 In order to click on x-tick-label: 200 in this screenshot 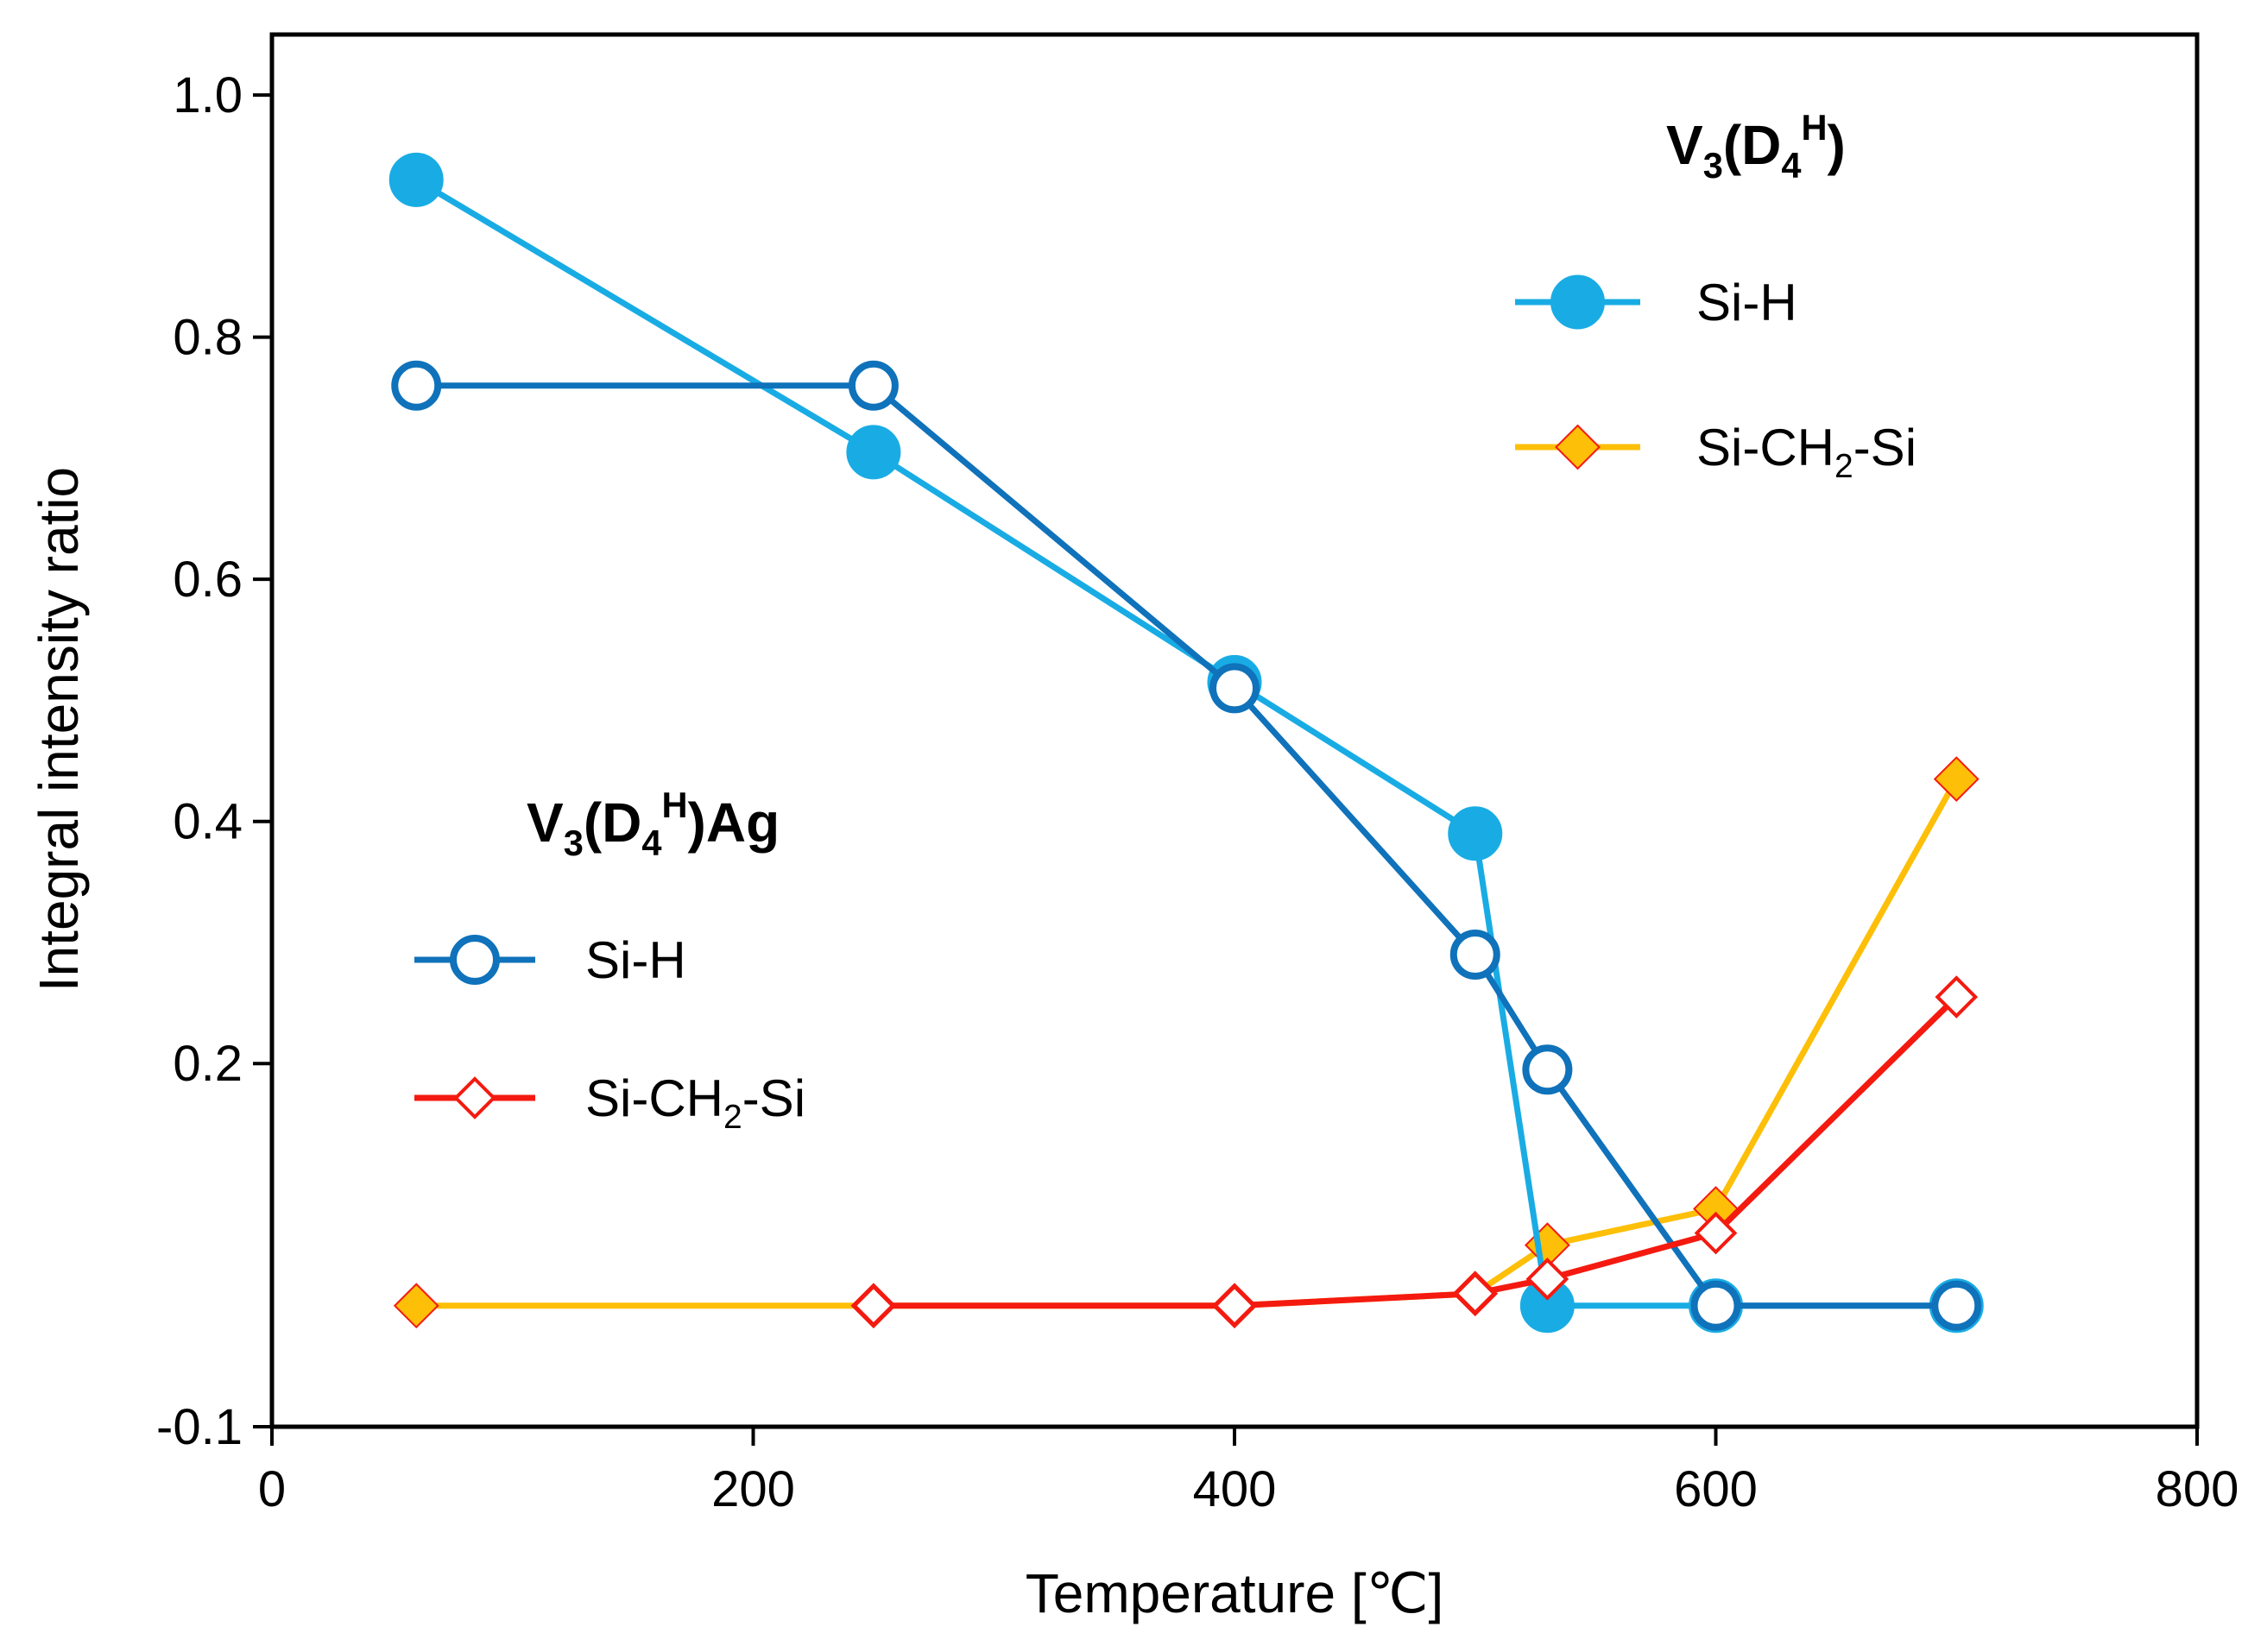, I will do `click(753, 1489)`.